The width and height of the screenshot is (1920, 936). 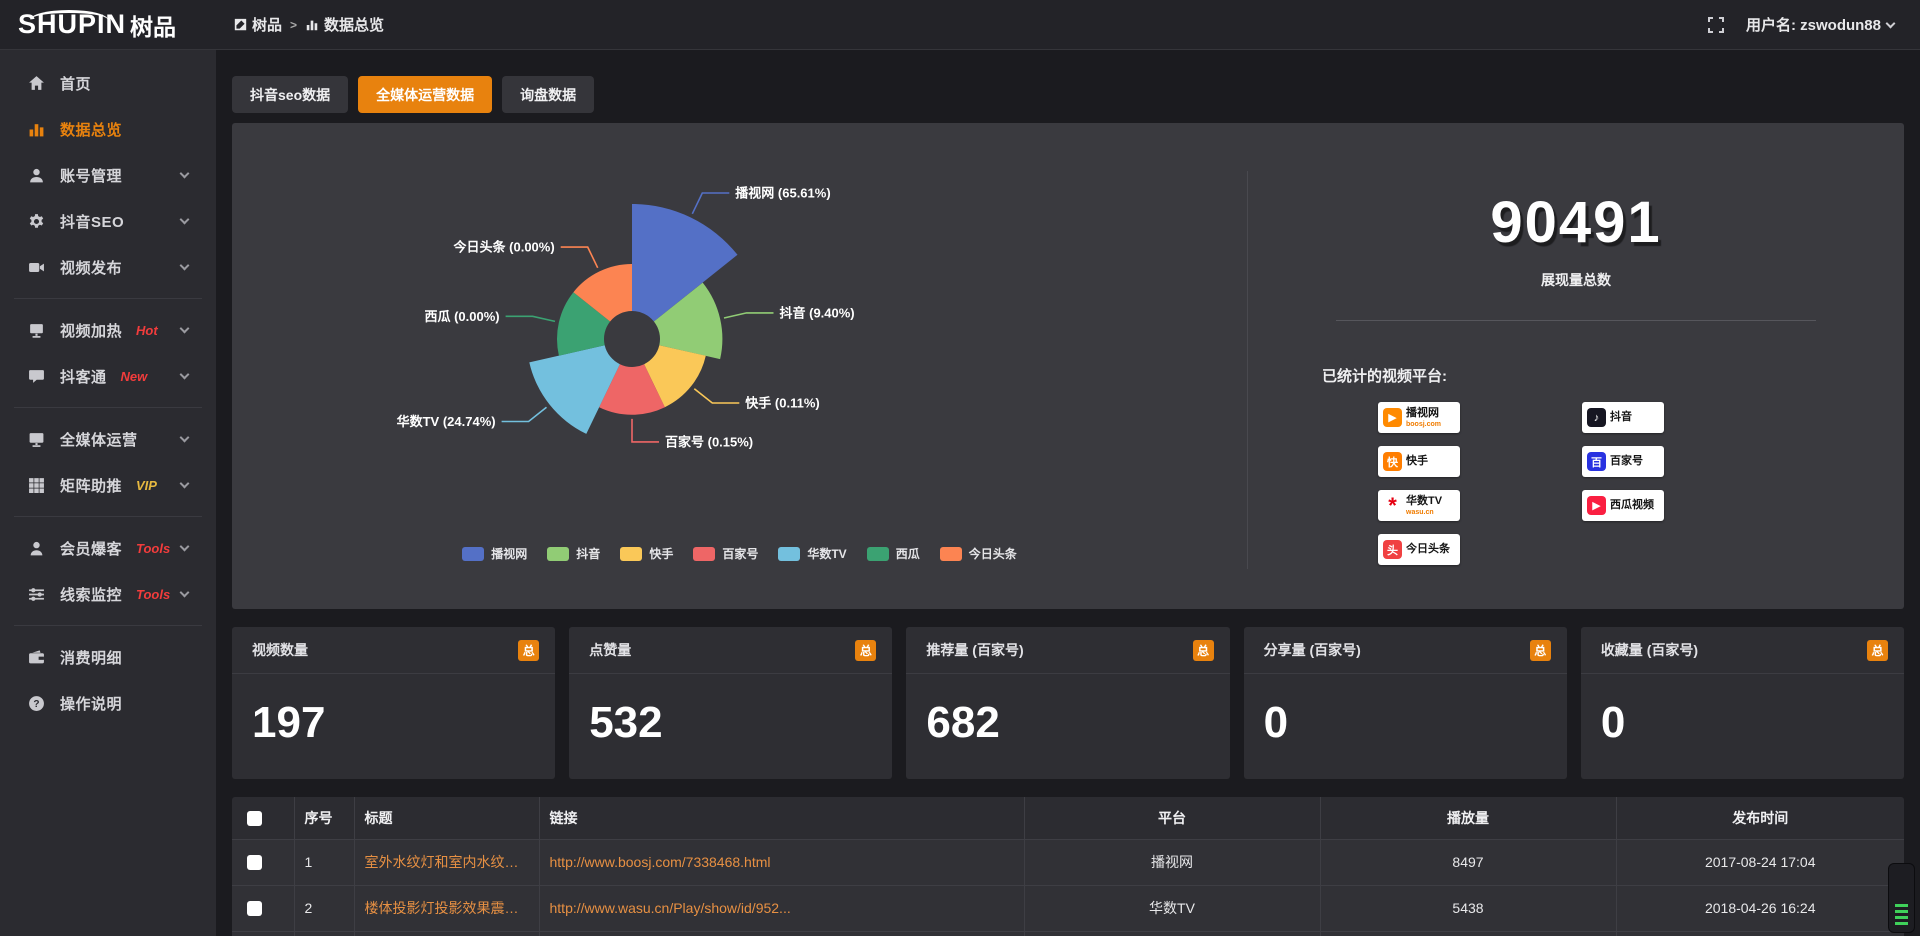 What do you see at coordinates (1596, 417) in the screenshot?
I see `douyin-logo: ♪` at bounding box center [1596, 417].